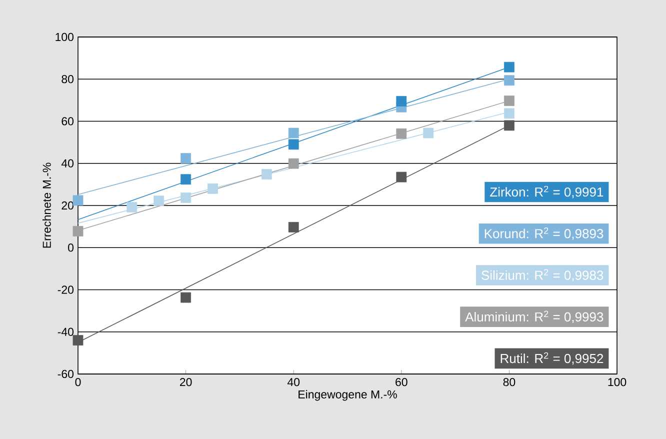 The width and height of the screenshot is (666, 439). What do you see at coordinates (68, 79) in the screenshot?
I see `y-tick-label: 80` at bounding box center [68, 79].